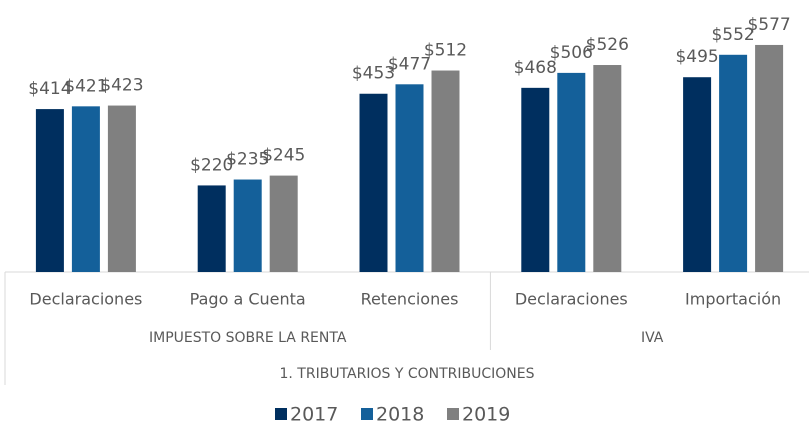  I want to click on legend-label: 2017, so click(314, 415).